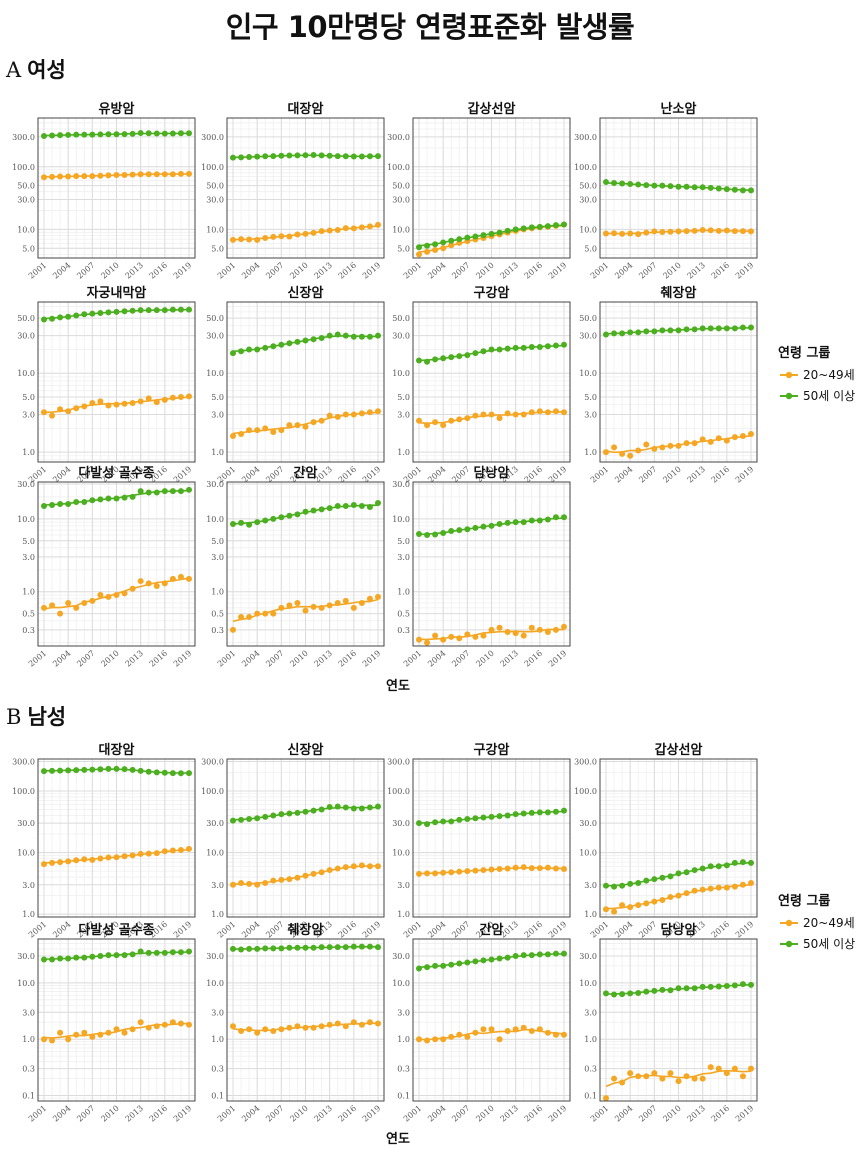 The image size is (860, 1153). I want to click on y-tick-label: 5.0, so click(217, 248).